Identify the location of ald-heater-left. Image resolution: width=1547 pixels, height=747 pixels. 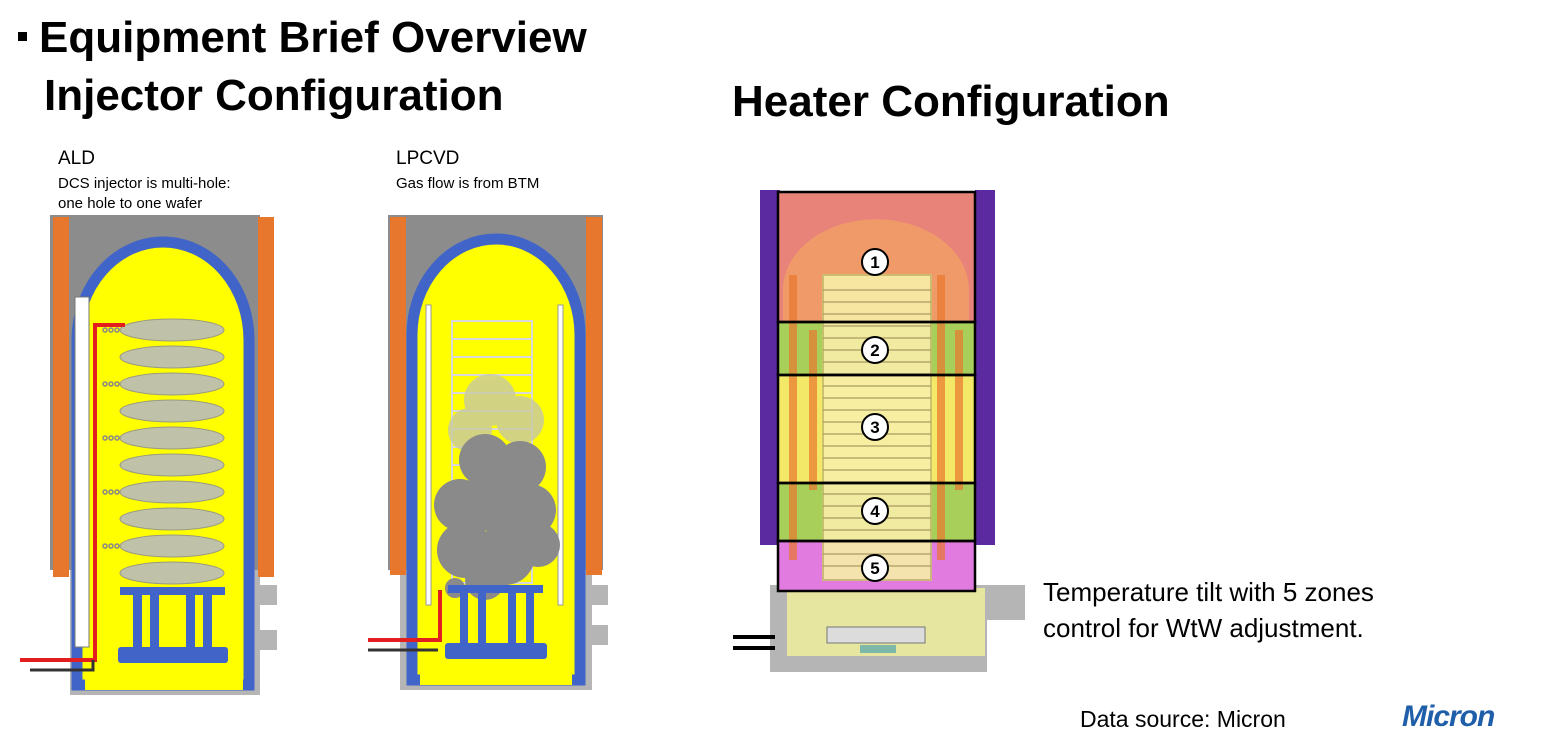
(61, 397).